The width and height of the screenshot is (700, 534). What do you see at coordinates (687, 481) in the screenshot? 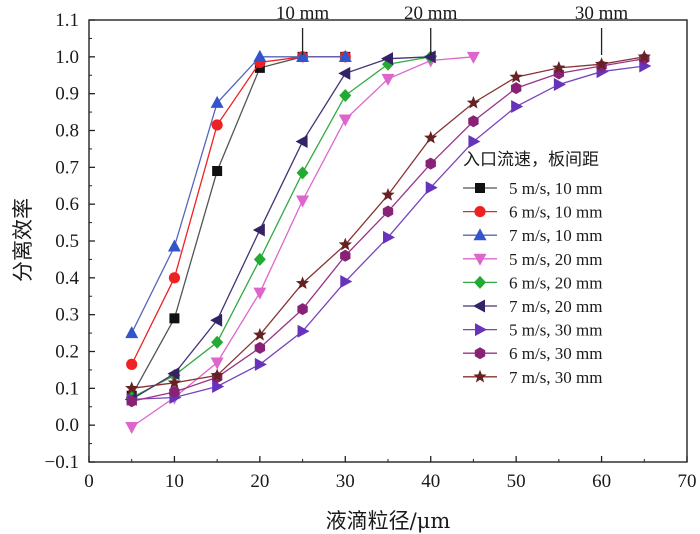
I see `x-tick-label: 70` at bounding box center [687, 481].